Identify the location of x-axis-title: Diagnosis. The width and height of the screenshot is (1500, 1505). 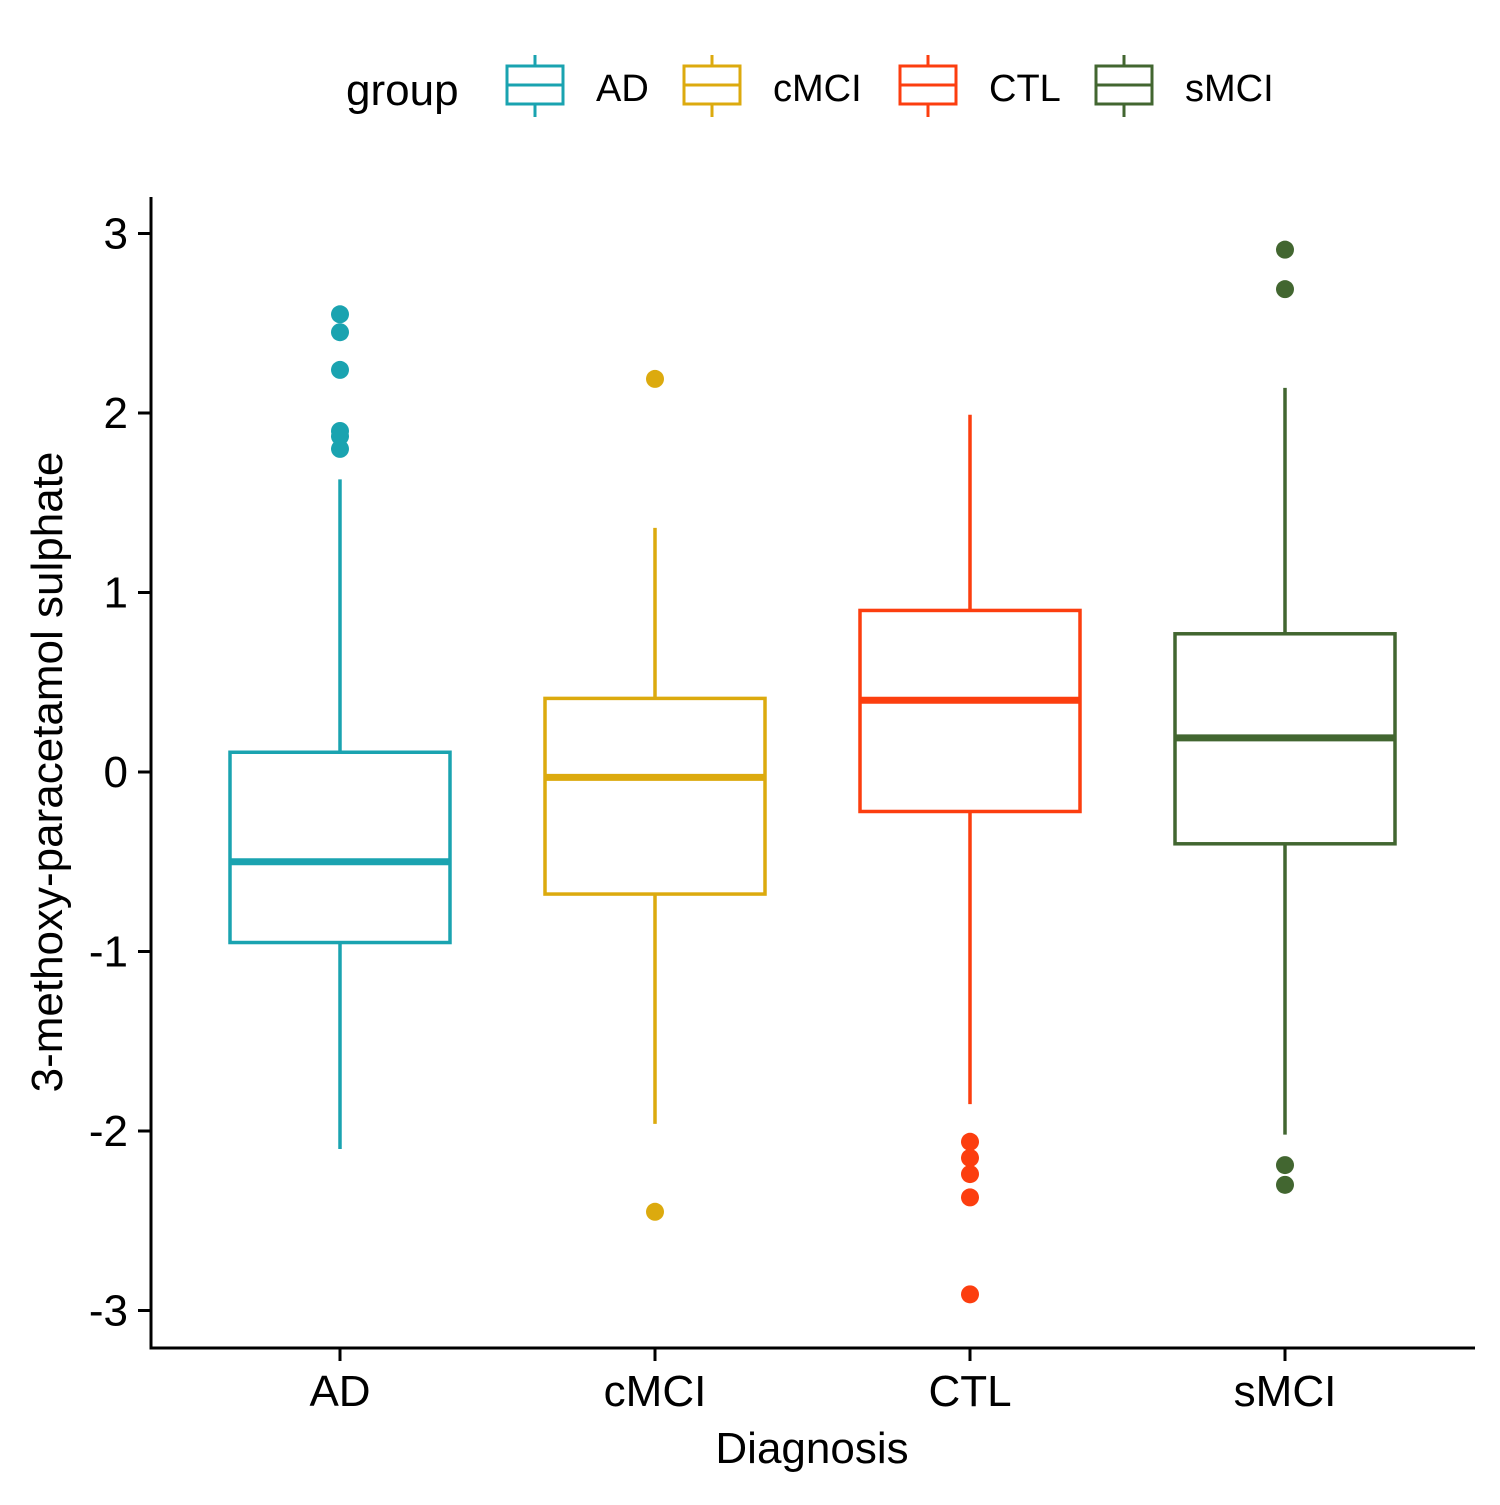
(811, 1448).